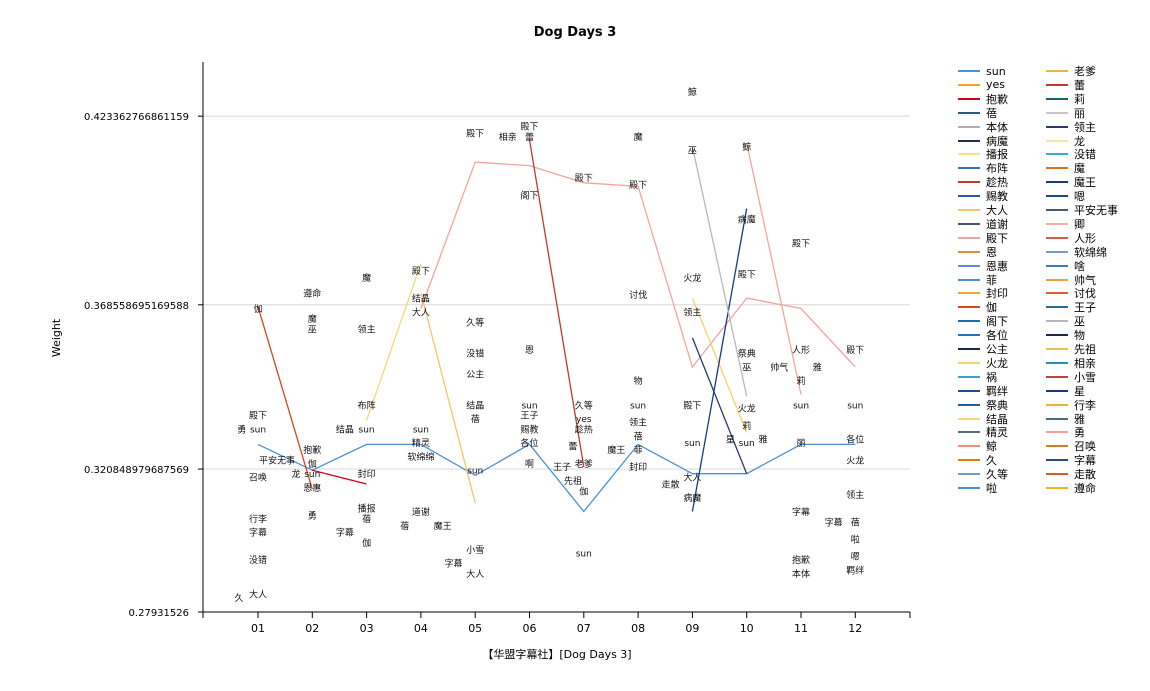 The width and height of the screenshot is (1150, 691). I want to click on legend-item: 龙, so click(1065, 141).